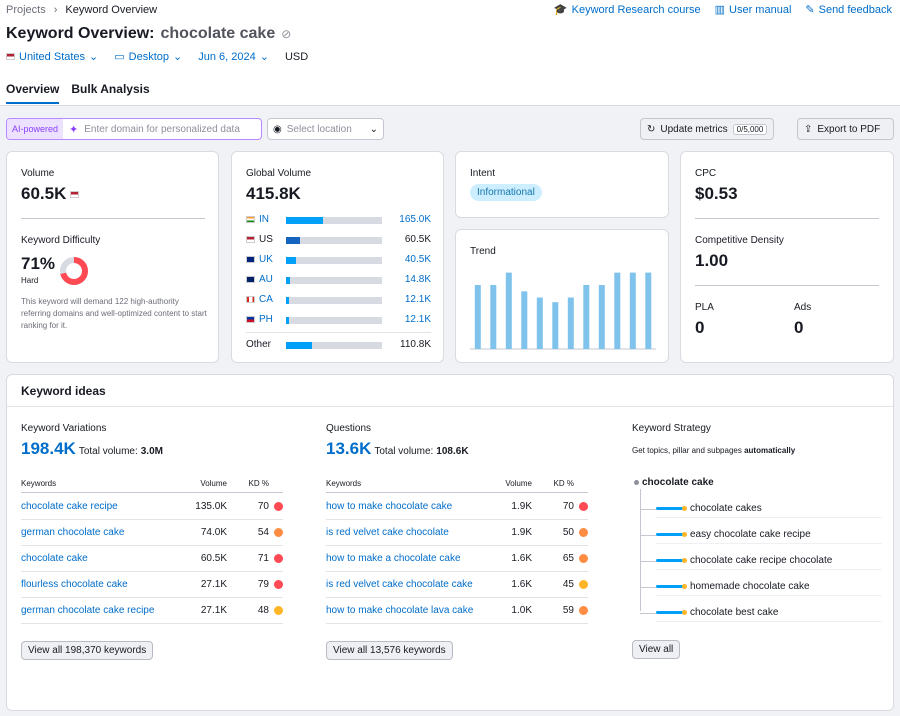 This screenshot has height=716, width=900. What do you see at coordinates (87, 650) in the screenshot?
I see `view-all-variations-button: View all 198,370 keywords` at bounding box center [87, 650].